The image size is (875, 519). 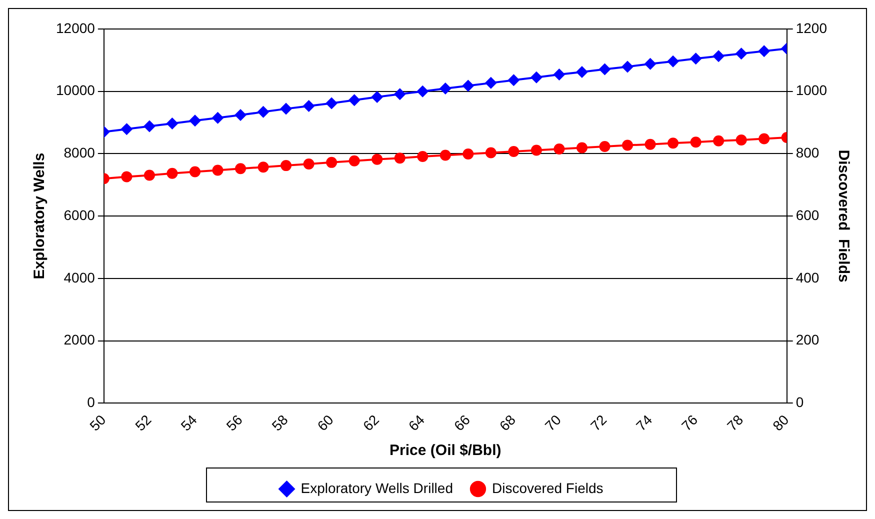 I want to click on x-tick-label: 72, so click(x=598, y=422).